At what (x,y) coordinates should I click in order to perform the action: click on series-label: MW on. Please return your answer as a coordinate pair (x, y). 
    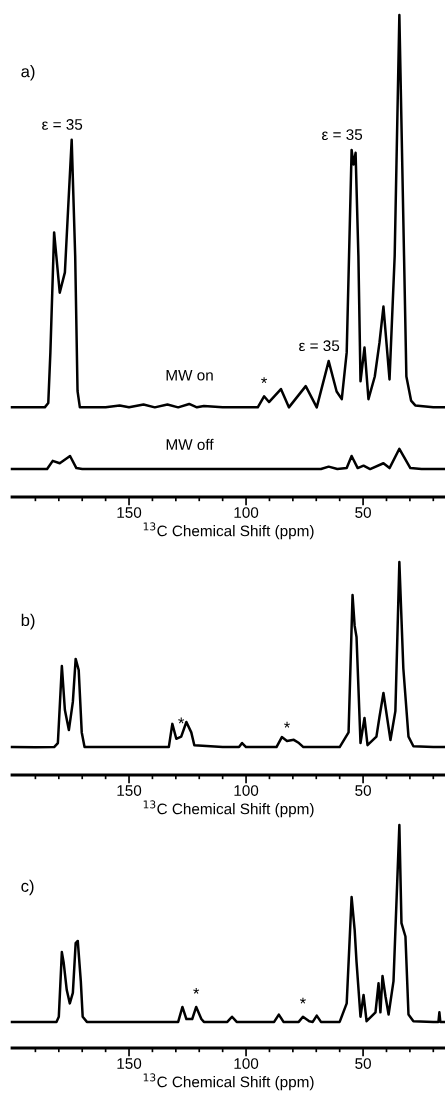
    Looking at the image, I should click on (189, 375).